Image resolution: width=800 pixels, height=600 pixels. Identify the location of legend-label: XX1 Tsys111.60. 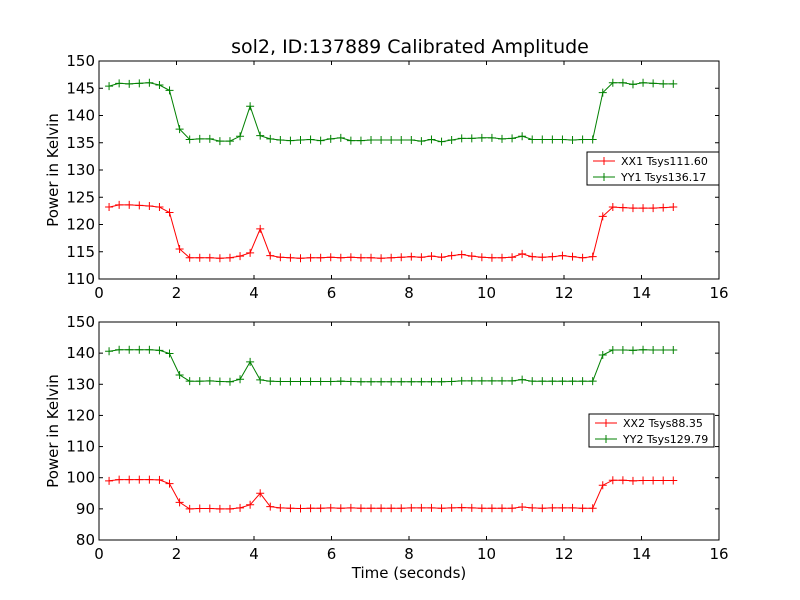
(664, 161).